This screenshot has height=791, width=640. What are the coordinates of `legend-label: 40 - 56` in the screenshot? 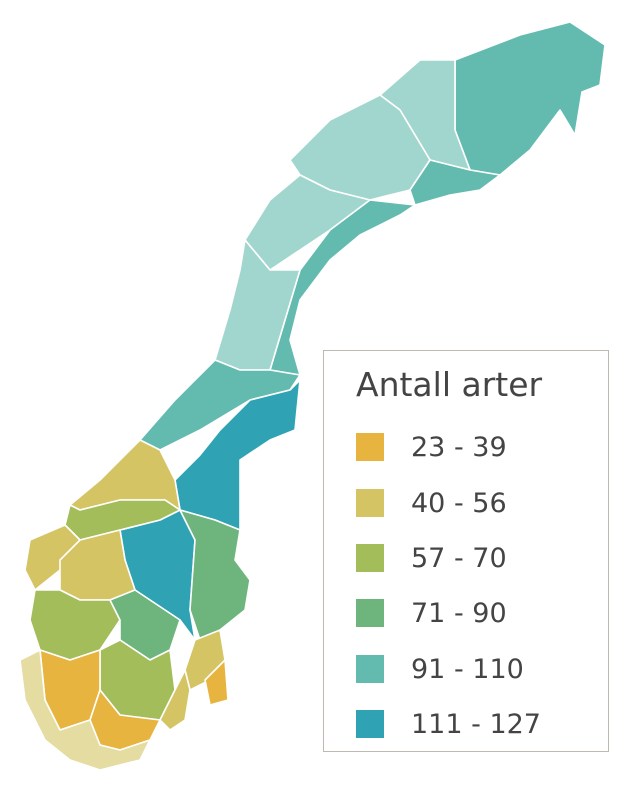 It's located at (459, 503).